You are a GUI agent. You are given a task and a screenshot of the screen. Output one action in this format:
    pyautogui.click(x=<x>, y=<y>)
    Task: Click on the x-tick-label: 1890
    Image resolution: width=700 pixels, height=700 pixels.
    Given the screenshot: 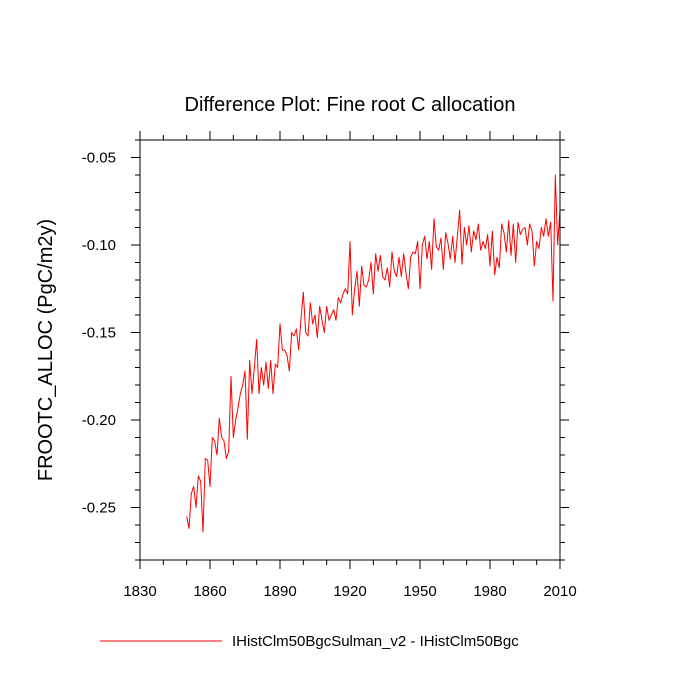 What is the action you would take?
    pyautogui.click(x=279, y=591)
    